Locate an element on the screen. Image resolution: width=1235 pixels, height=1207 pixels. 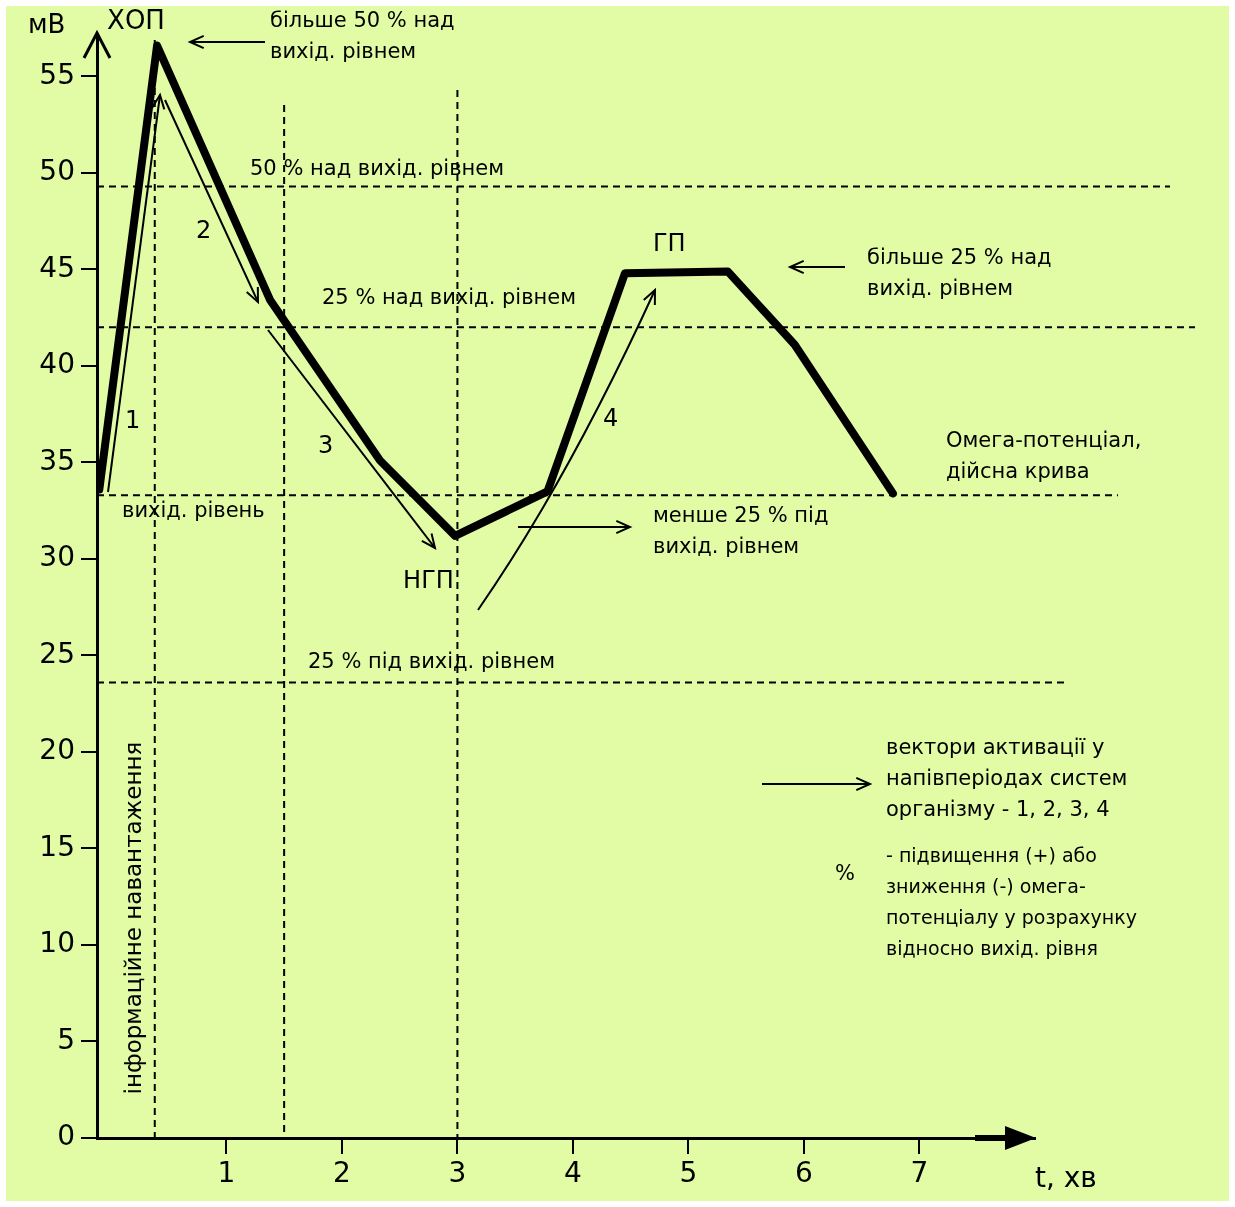
annotation: % is located at coordinates (845, 873).